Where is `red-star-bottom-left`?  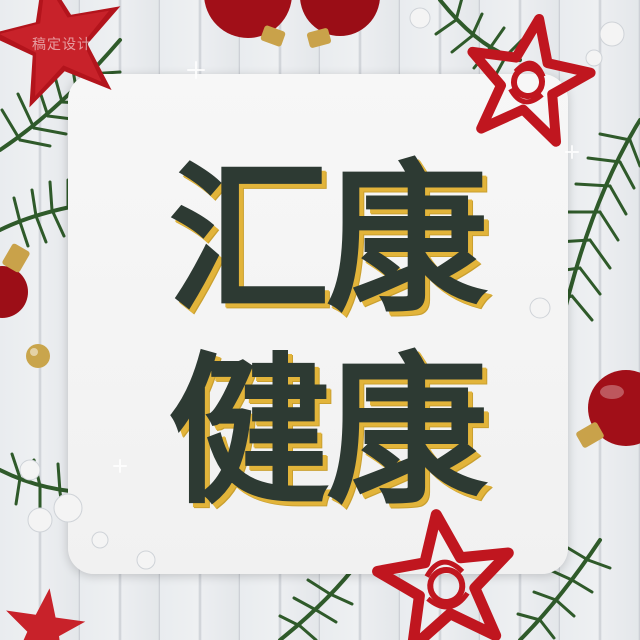 red-star-bottom-left is located at coordinates (46, 614).